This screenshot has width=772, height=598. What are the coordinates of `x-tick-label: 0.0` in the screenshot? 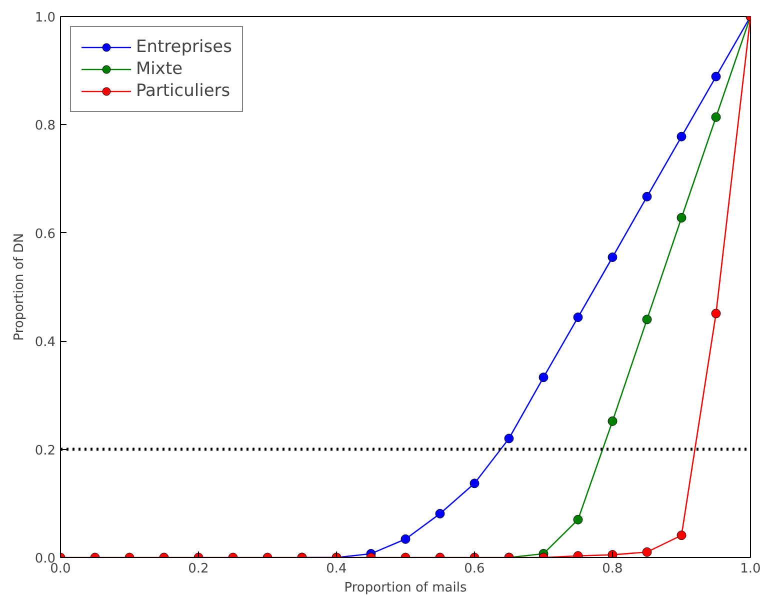 It's located at (60, 569).